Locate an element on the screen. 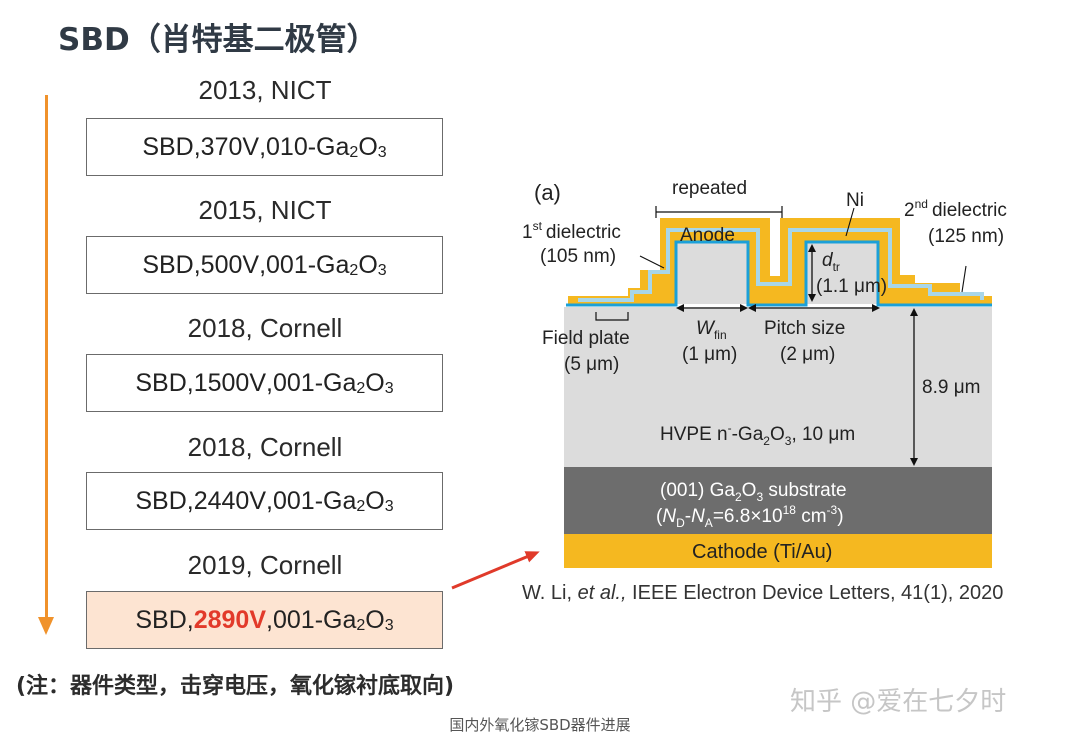 This screenshot has height=743, width=1080. substrate-orientation: 010 is located at coordinates (287, 146).